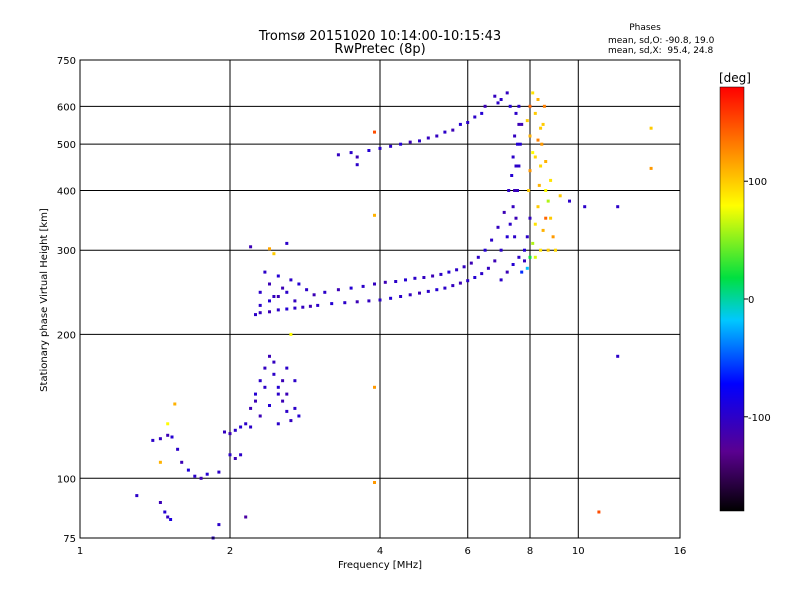 The width and height of the screenshot is (800, 600). I want to click on stats-x-line: mean, sd,X: 95.4, 24.8, so click(661, 51).